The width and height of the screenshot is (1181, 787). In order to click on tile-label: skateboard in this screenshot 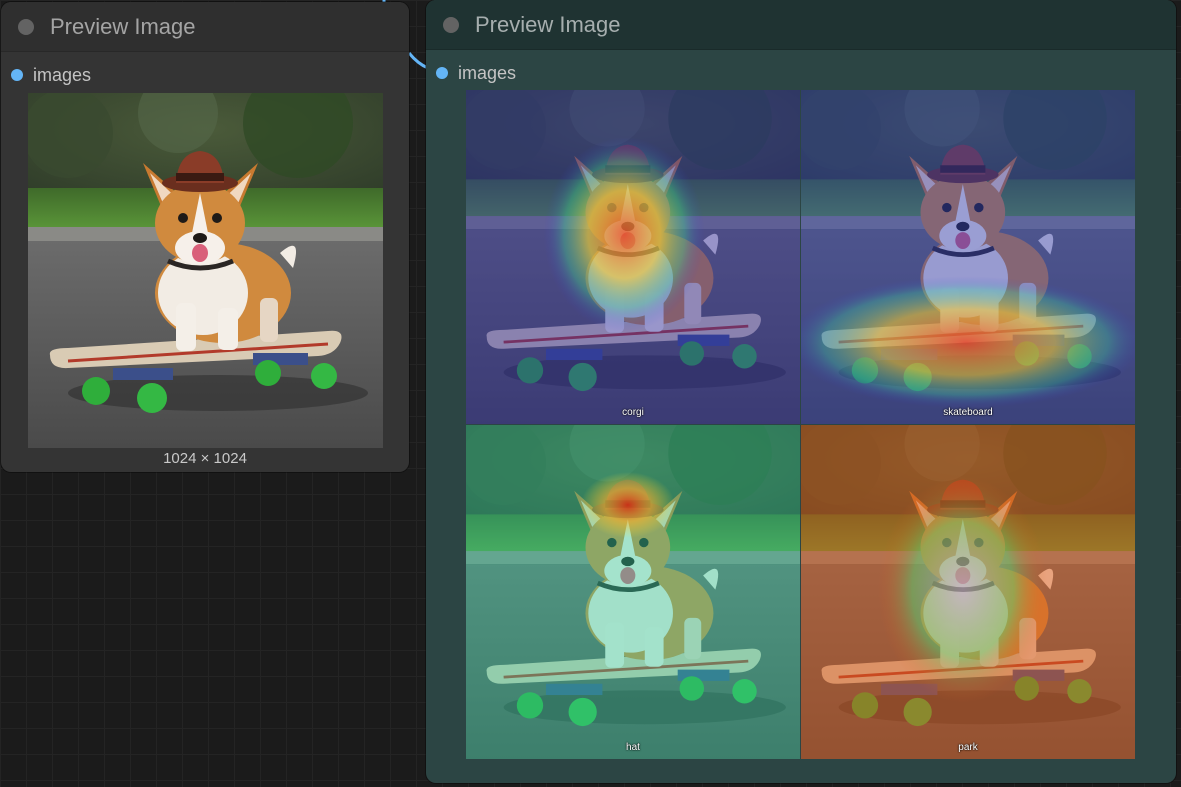, I will do `click(968, 412)`.